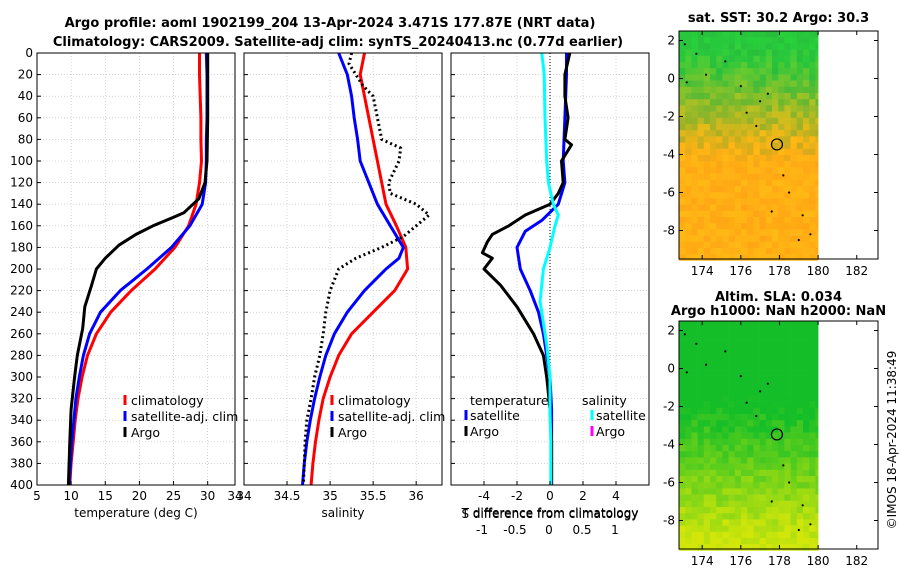  Describe the element at coordinates (21, 334) in the screenshot. I see `y-tick-label: 260` at that location.